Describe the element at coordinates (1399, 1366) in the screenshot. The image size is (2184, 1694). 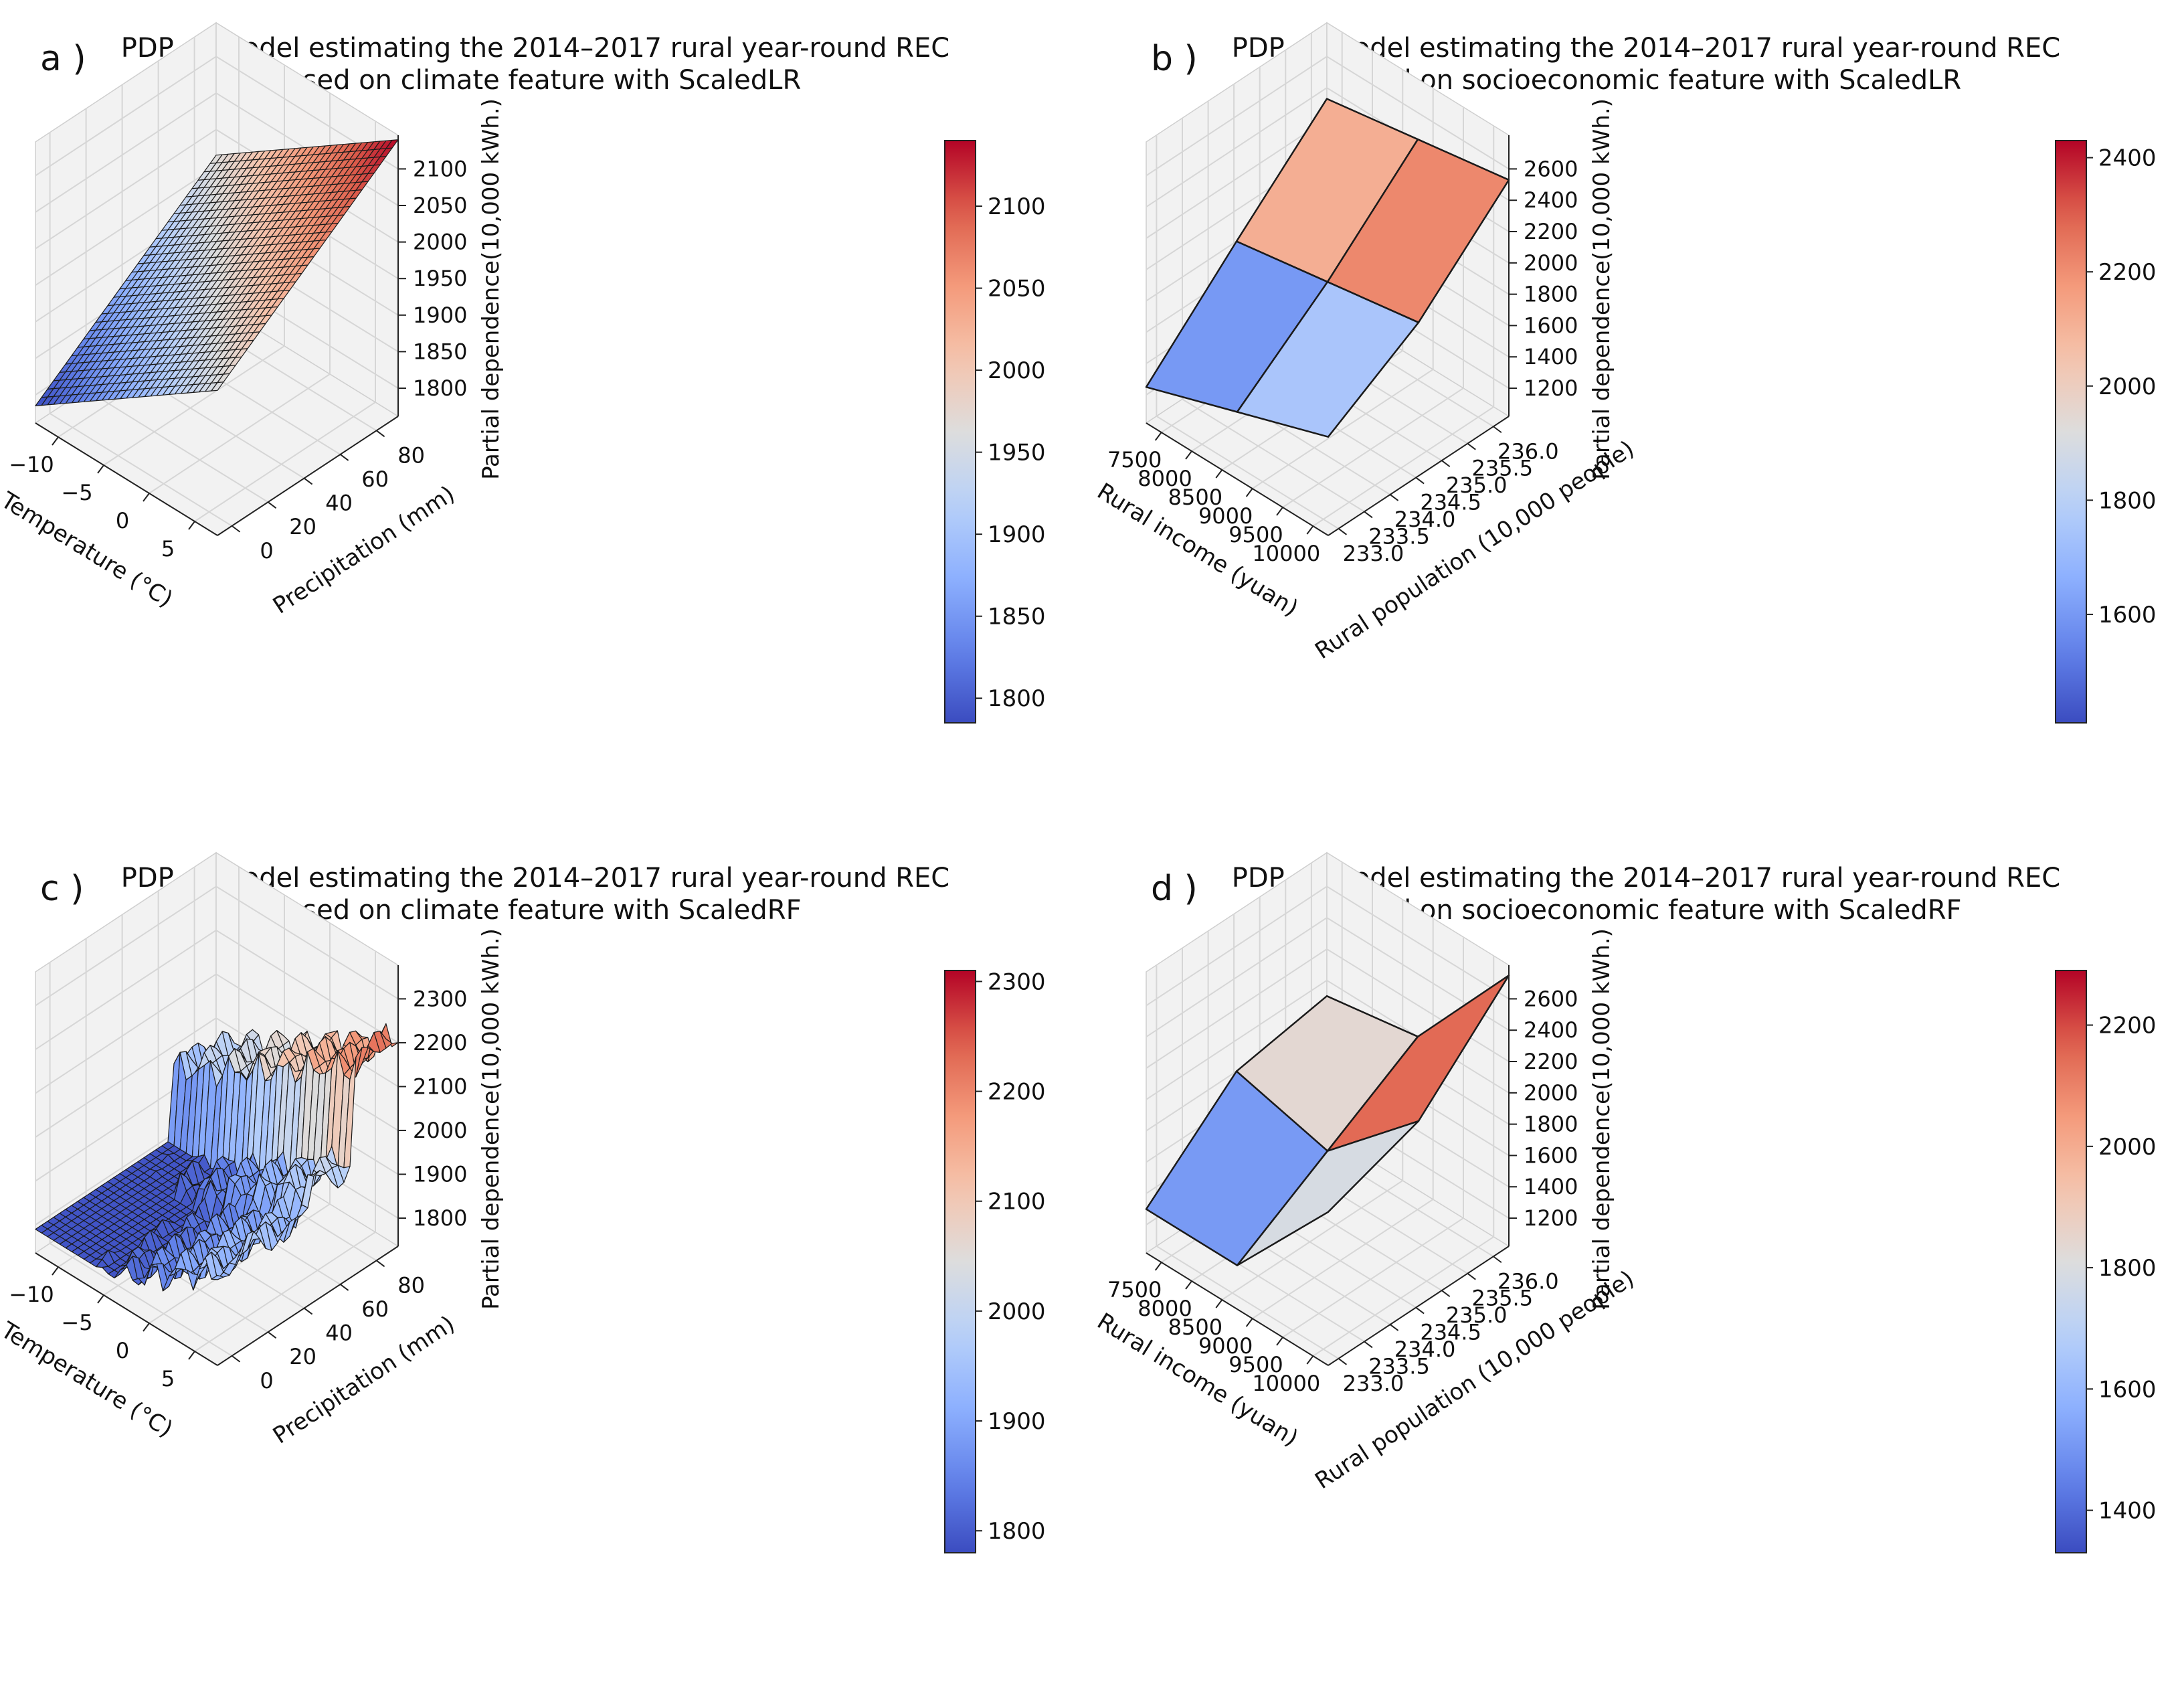
I see `y-tick-label: 233.5` at that location.